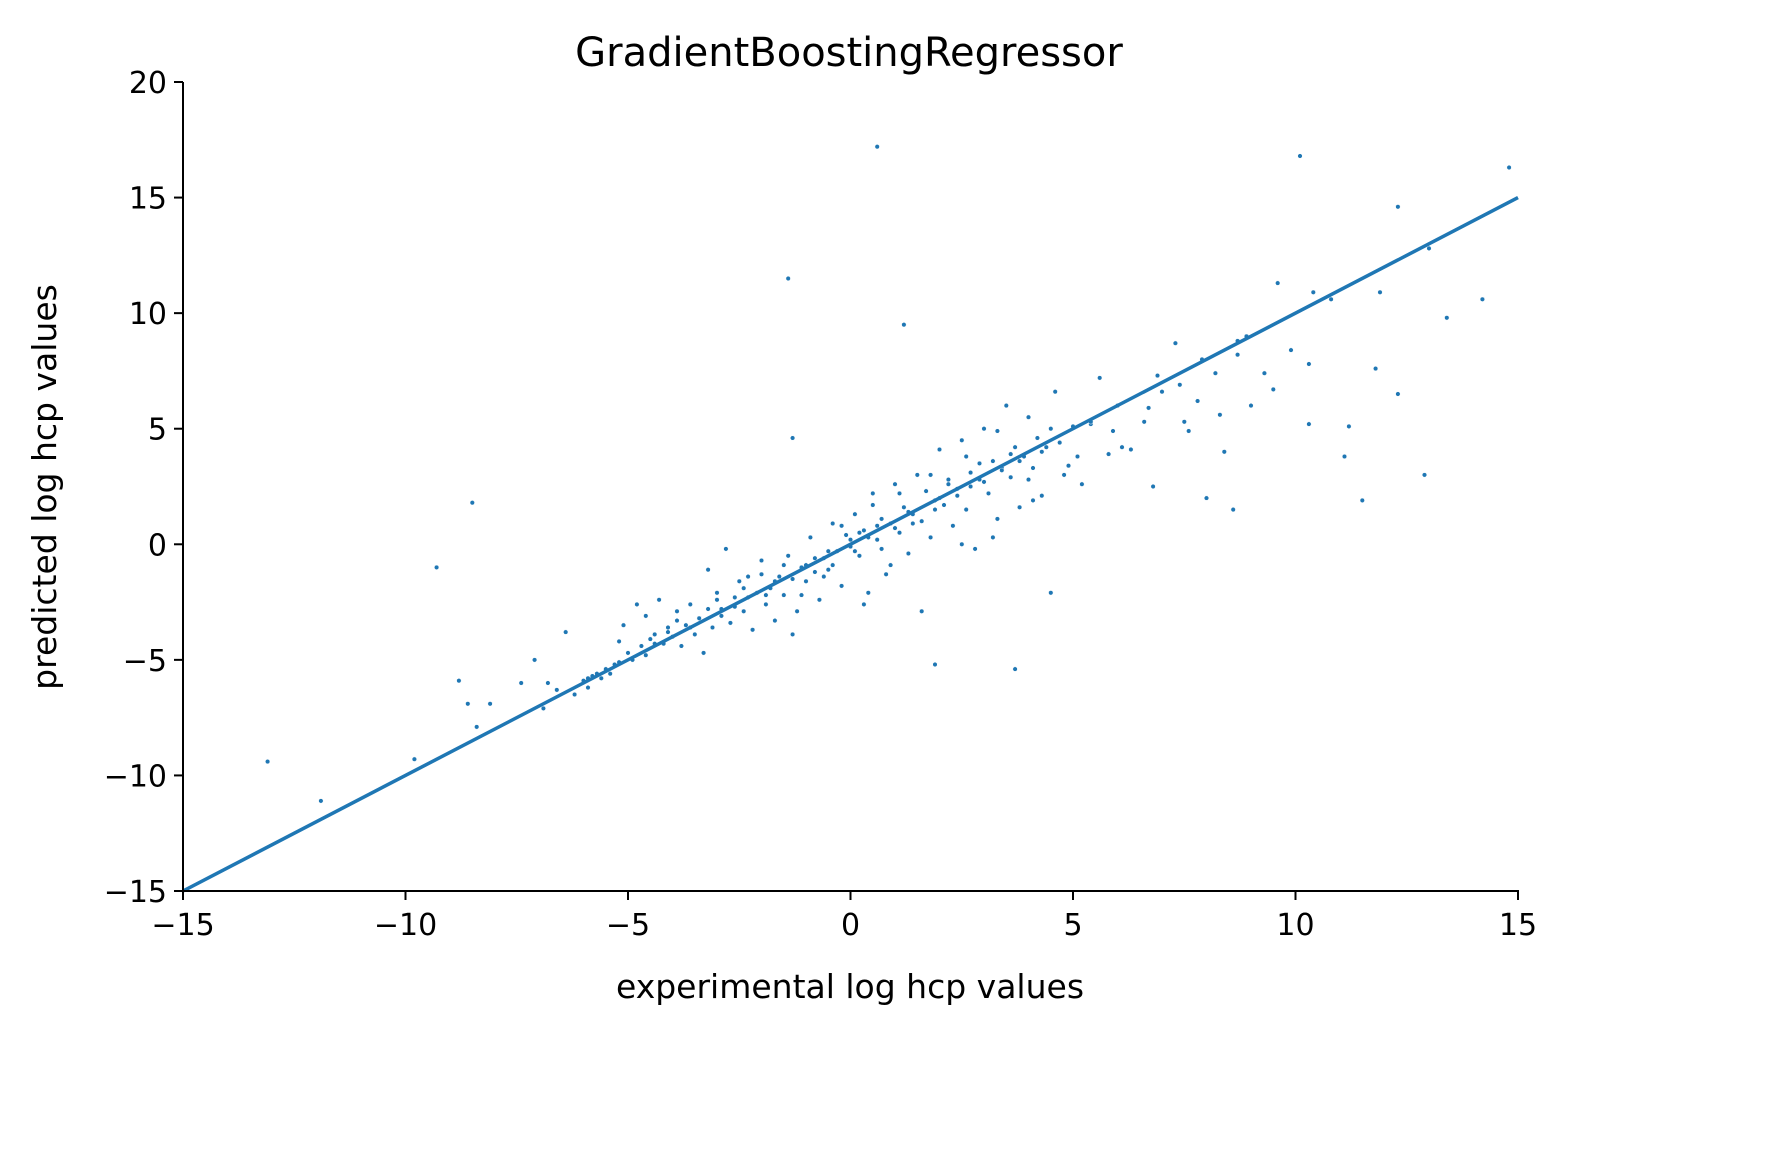 The height and width of the screenshot is (1167, 1770). Describe the element at coordinates (148, 314) in the screenshot. I see `y-tick-label: 10` at that location.